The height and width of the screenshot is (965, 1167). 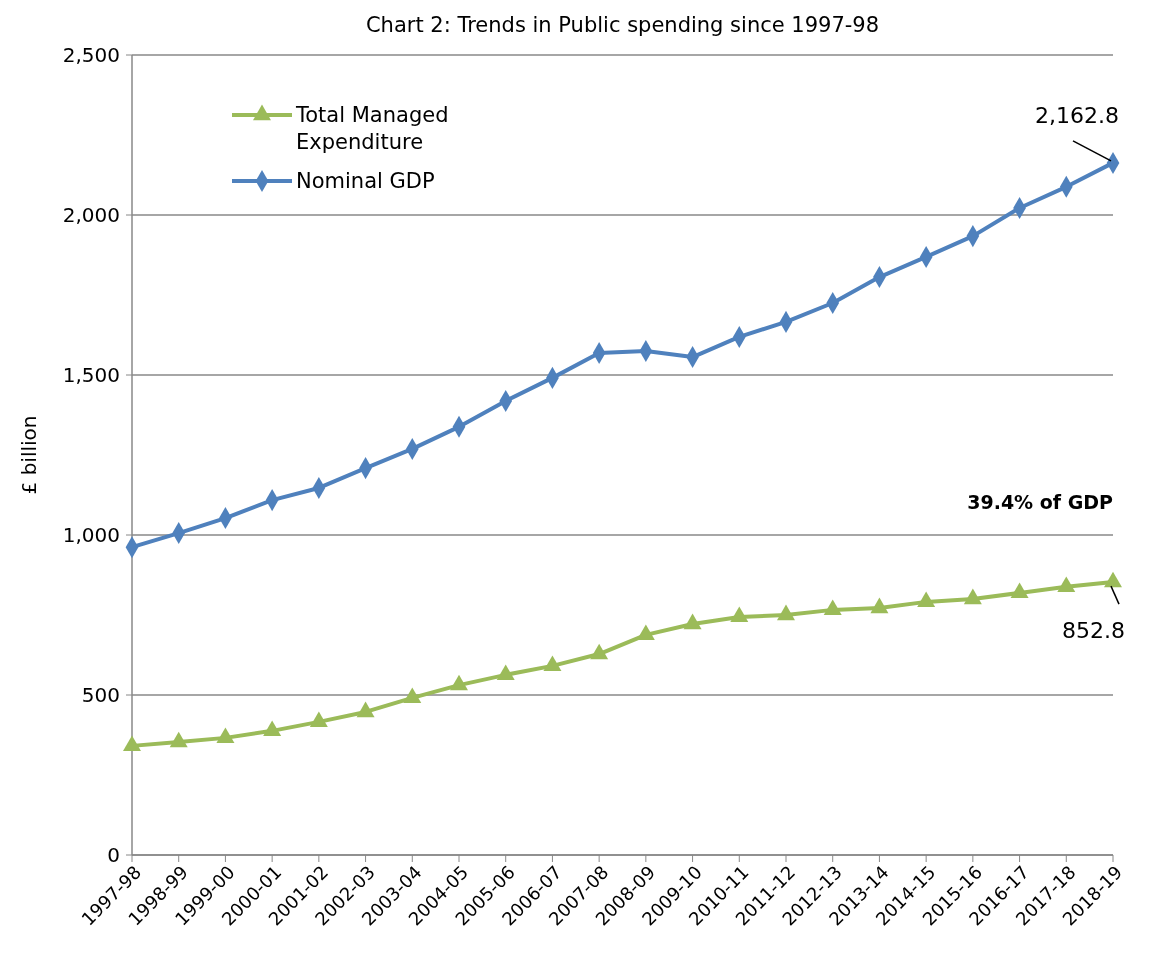 I want to click on legend-label: Nominal GDP, so click(x=365, y=181).